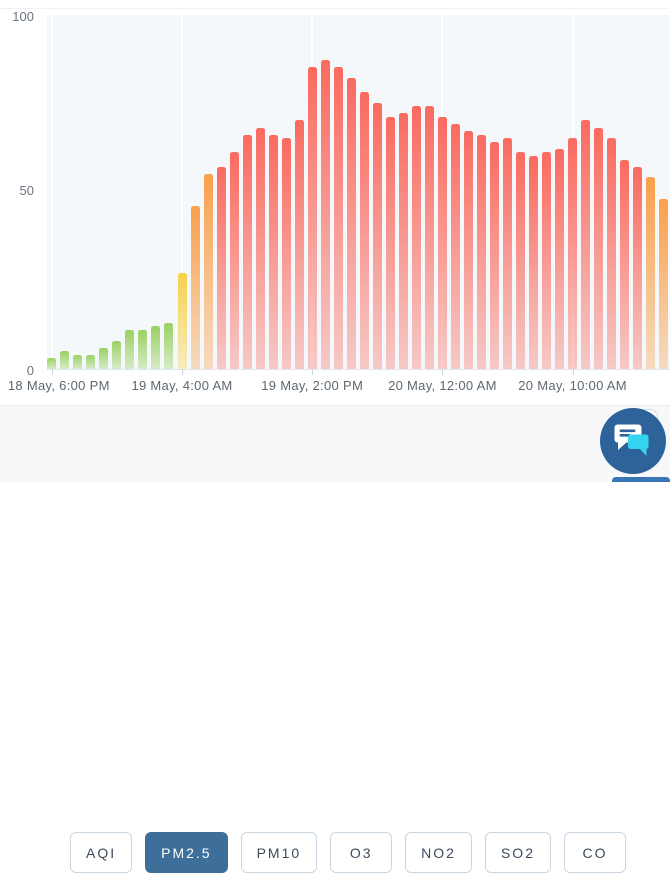  What do you see at coordinates (58, 385) in the screenshot?
I see `x-tick-label: 18 May, 6:00 PM` at bounding box center [58, 385].